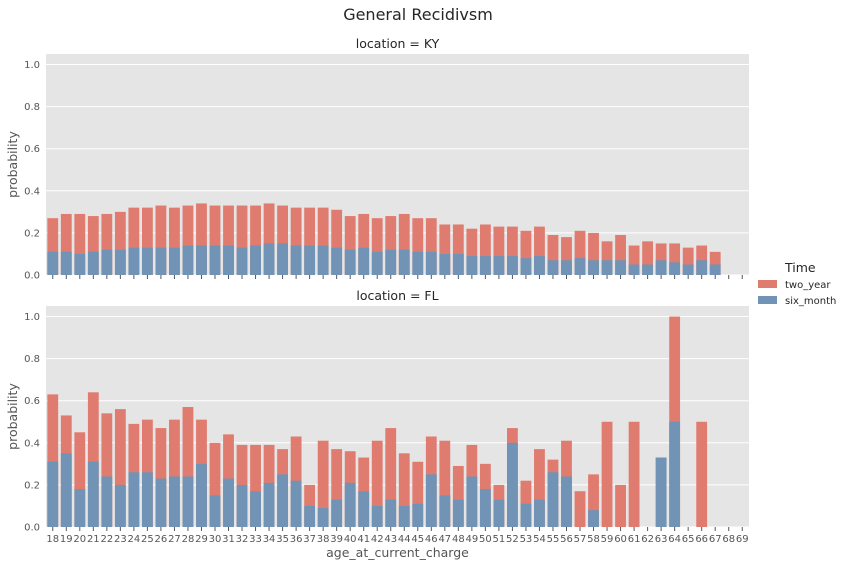 This screenshot has height=568, width=848. Describe the element at coordinates (134, 539) in the screenshot. I see `x-tick-label: 24` at that location.